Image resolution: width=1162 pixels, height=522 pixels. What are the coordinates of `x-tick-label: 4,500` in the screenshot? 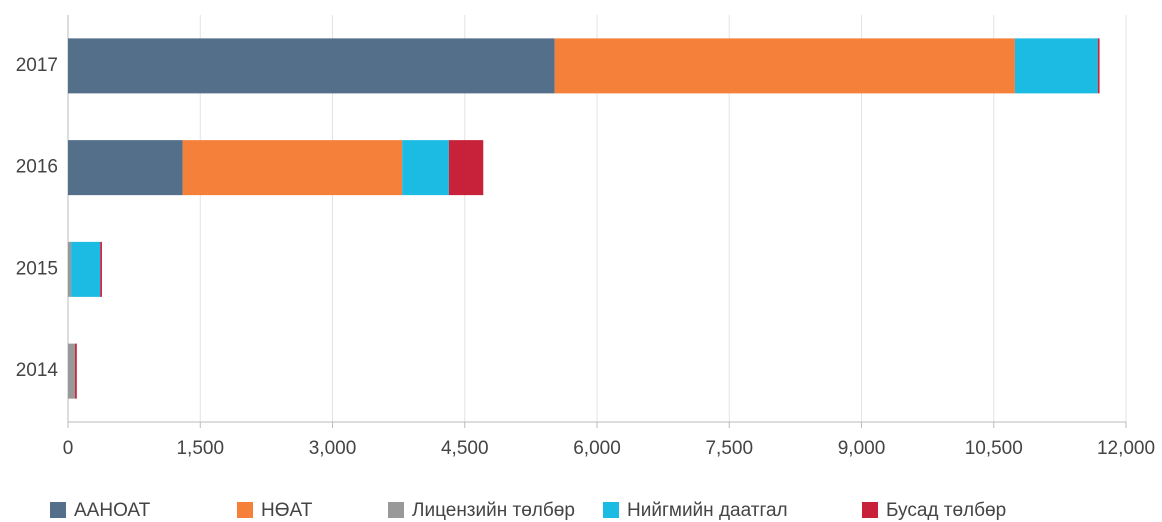 It's located at (465, 448).